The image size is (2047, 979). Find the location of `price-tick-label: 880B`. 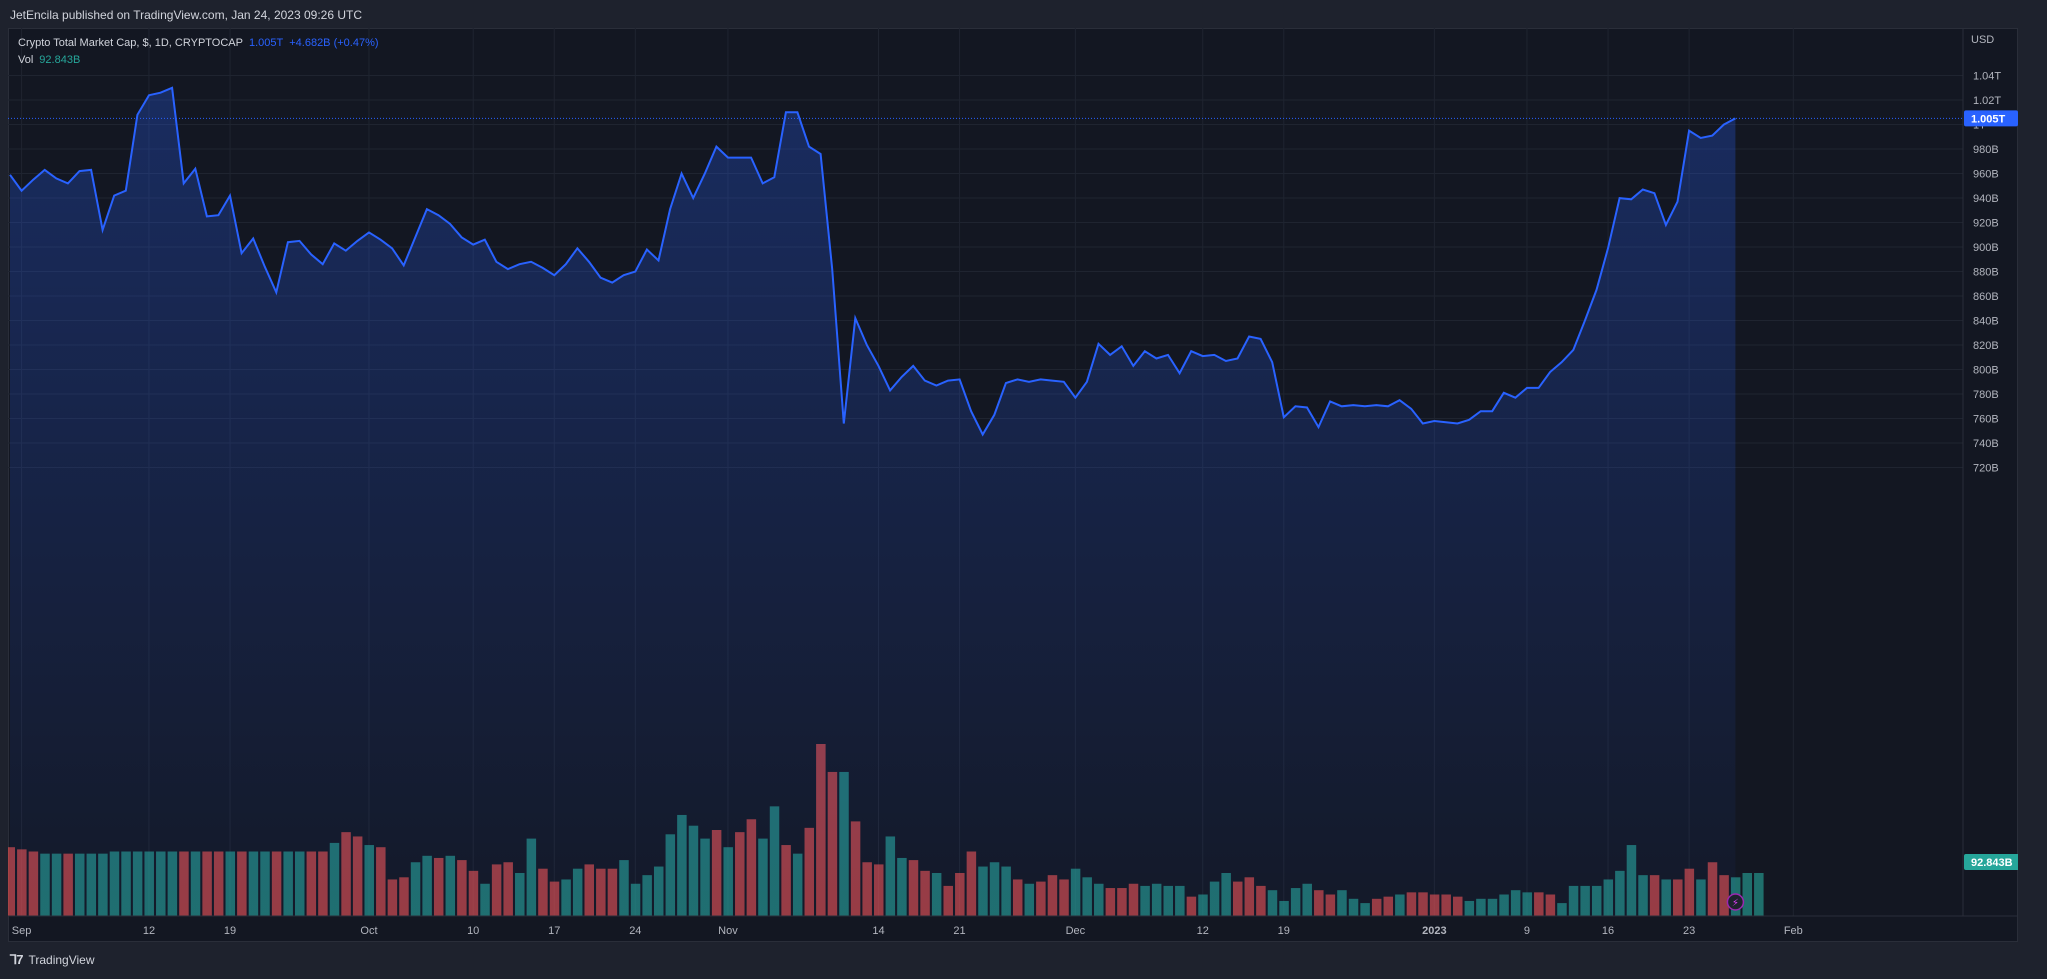

price-tick-label: 880B is located at coordinates (1986, 273).